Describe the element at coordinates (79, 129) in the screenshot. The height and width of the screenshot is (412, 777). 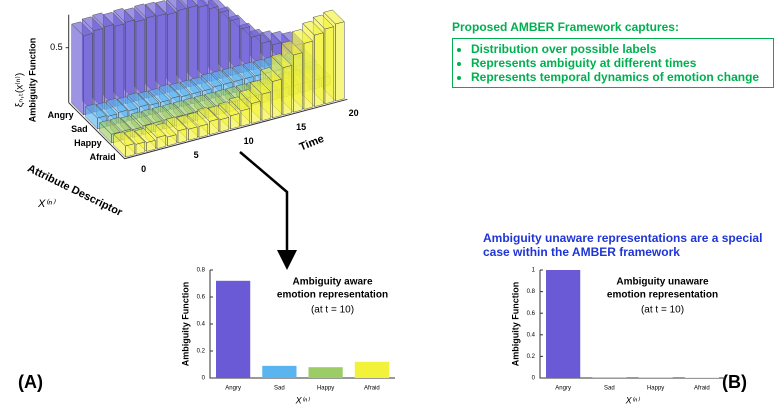
I see `category-label: Sad` at that location.